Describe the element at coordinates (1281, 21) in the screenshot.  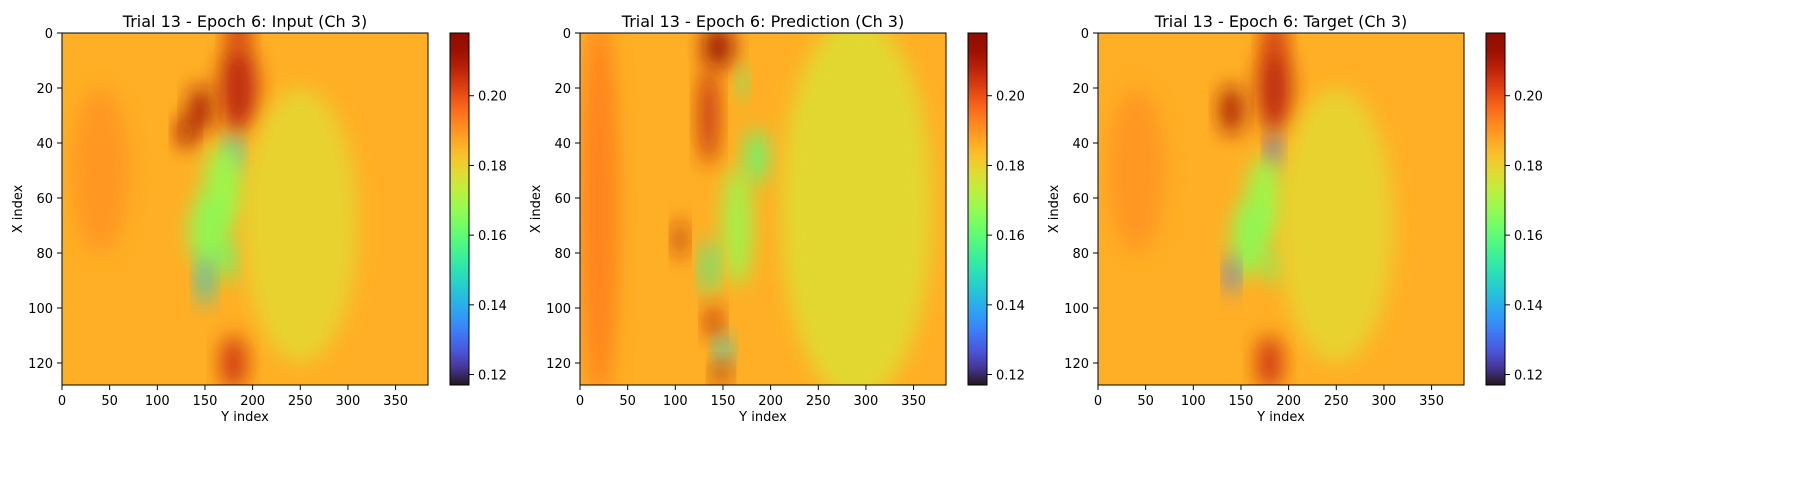
I see `chart-title: Trial 13 - Epoch 6: Target (Ch 3)` at that location.